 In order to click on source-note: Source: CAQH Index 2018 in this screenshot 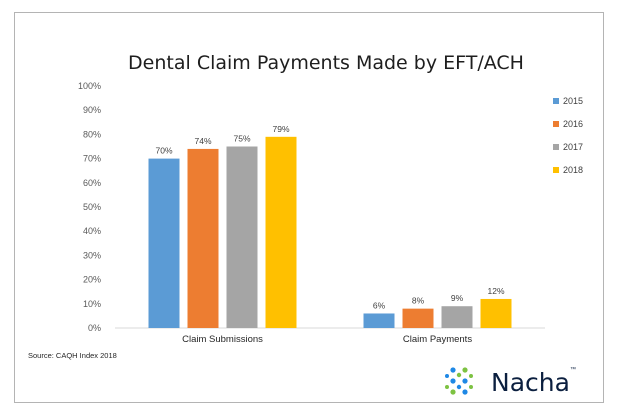, I will do `click(72, 355)`.